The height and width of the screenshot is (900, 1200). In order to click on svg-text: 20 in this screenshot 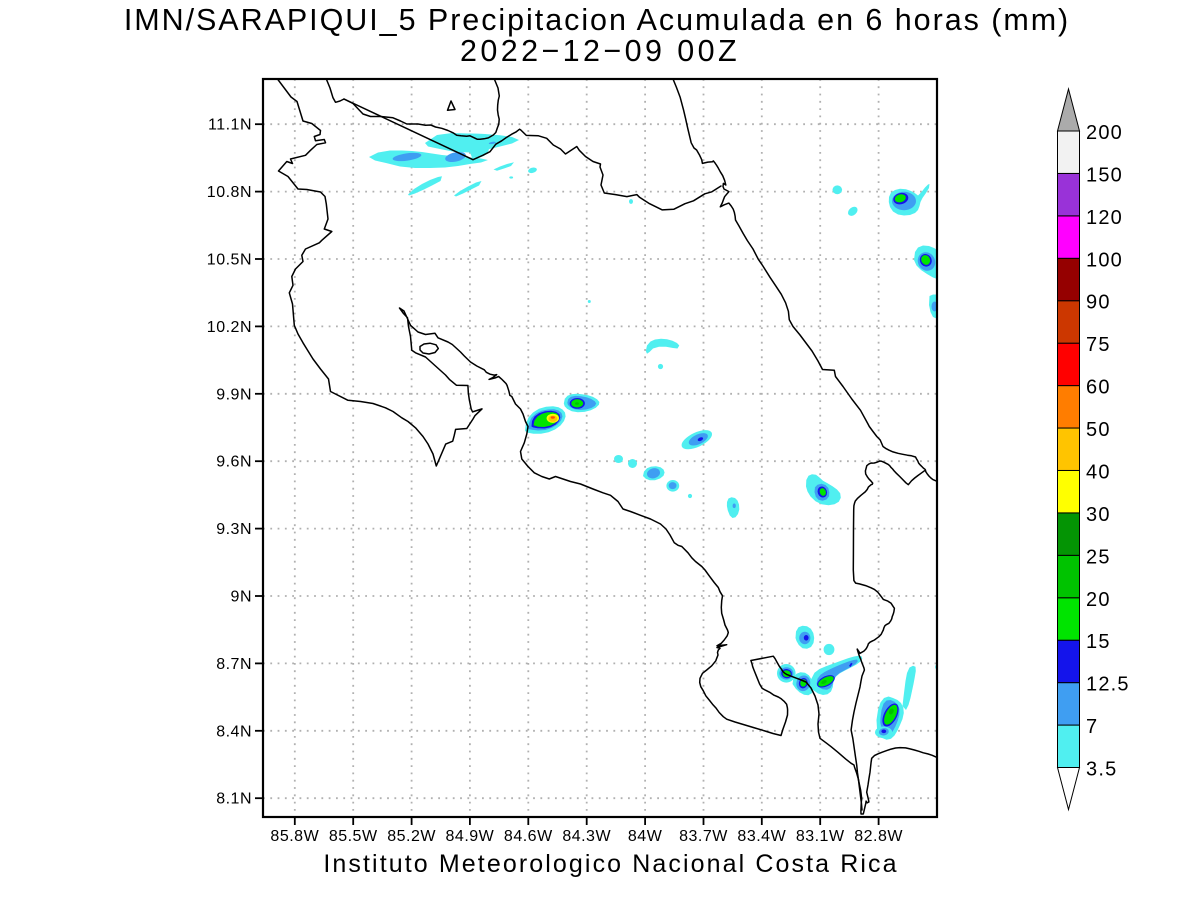, I will do `click(1098, 600)`.